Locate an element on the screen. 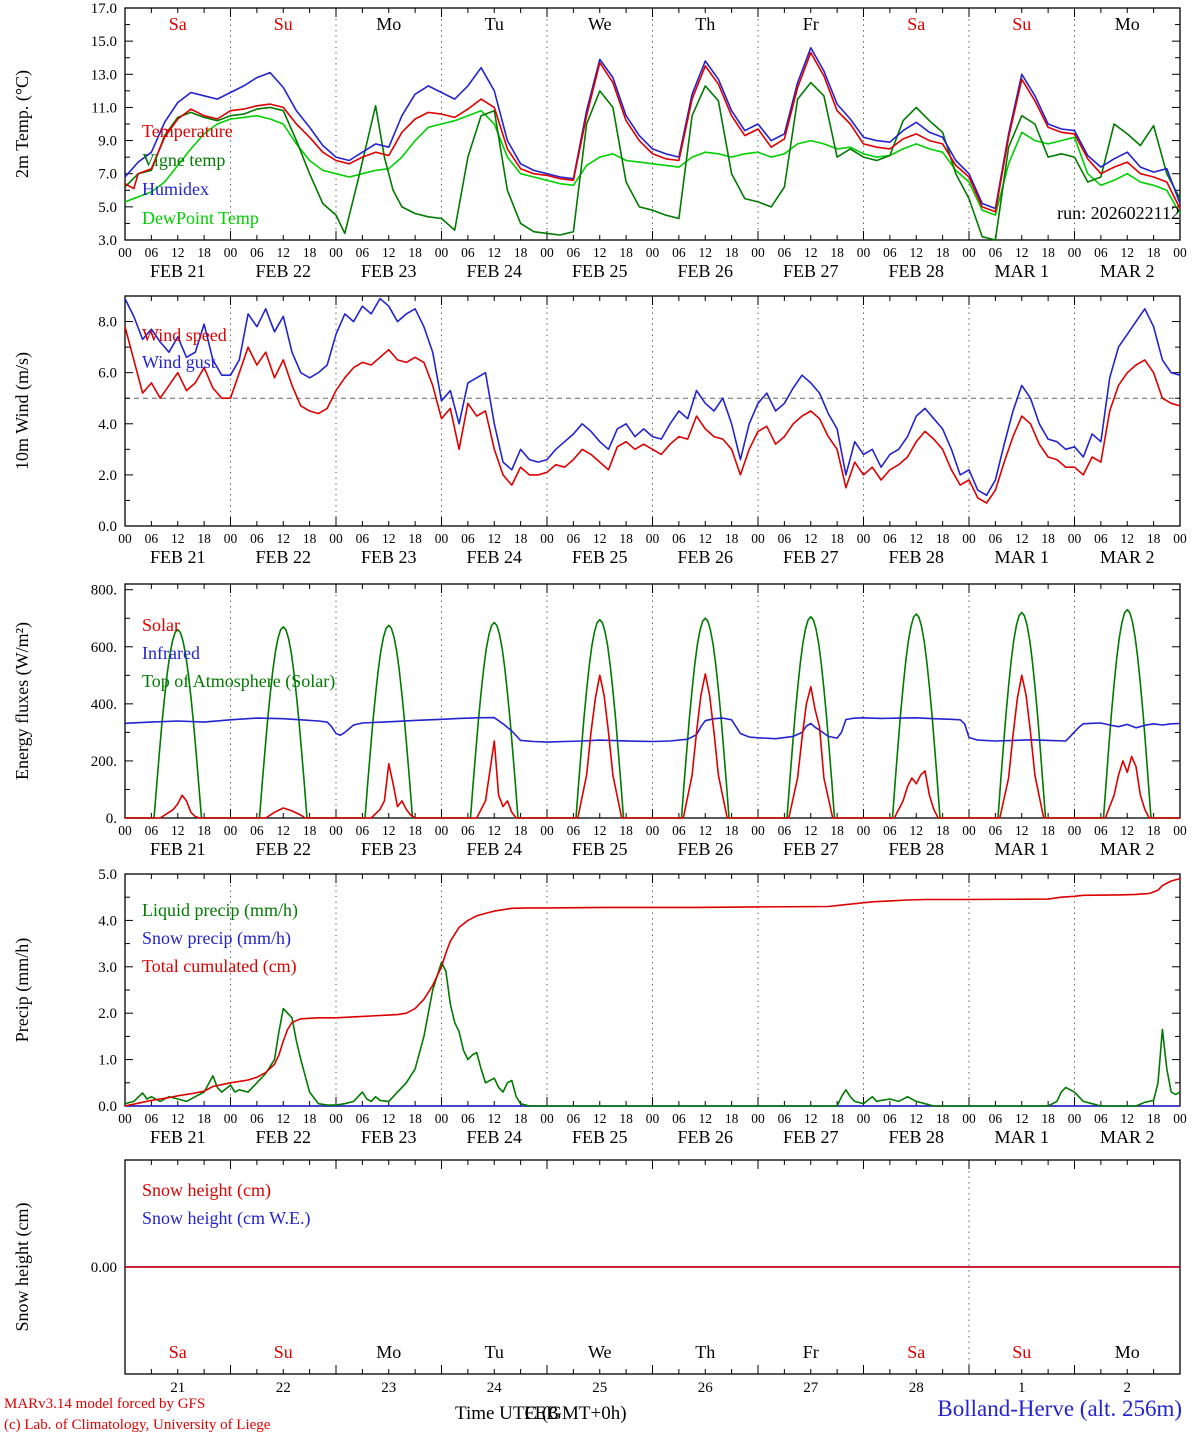 The image size is (1194, 1440). y-tick-label: 9.0 is located at coordinates (107, 142).